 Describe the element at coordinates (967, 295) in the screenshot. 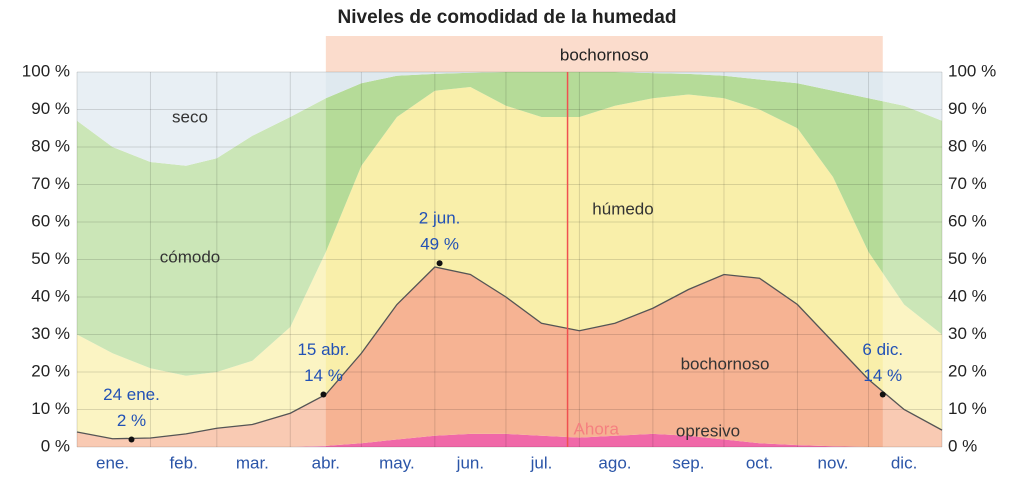

I see `y-tick-label-right: 40 %` at that location.